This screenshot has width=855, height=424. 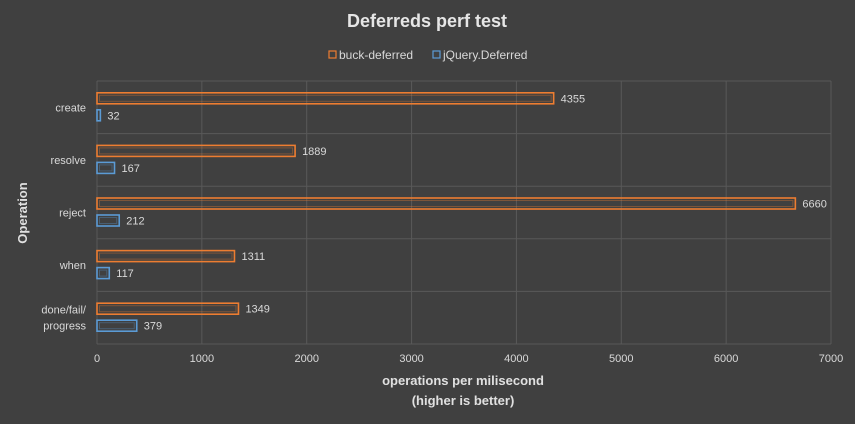 I want to click on x-tick-label: 6000, so click(x=726, y=359).